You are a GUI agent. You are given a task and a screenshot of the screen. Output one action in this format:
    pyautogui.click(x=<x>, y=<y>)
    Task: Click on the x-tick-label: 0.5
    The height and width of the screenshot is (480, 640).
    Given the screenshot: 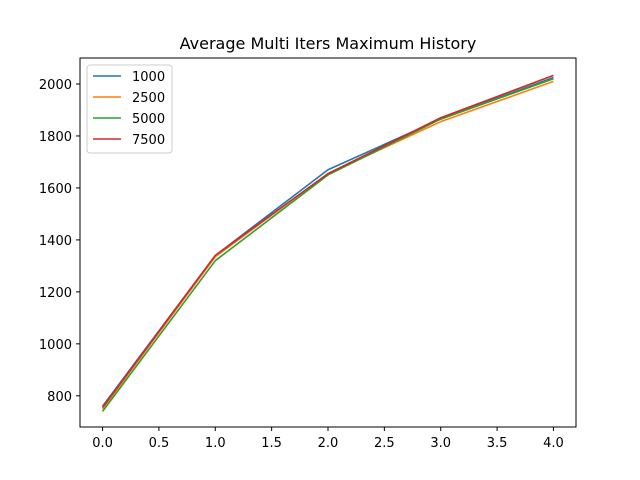 What is the action you would take?
    pyautogui.click(x=159, y=443)
    